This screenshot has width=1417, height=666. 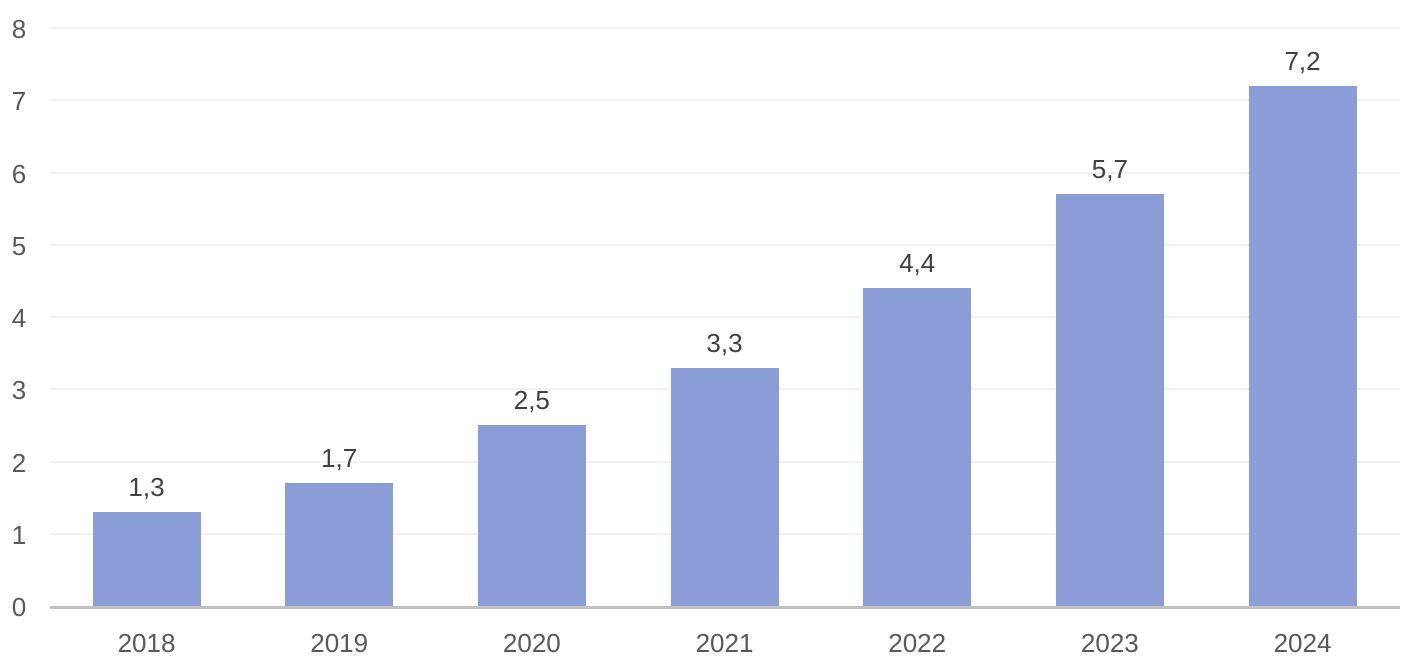 I want to click on bar-2023, so click(x=1109, y=400).